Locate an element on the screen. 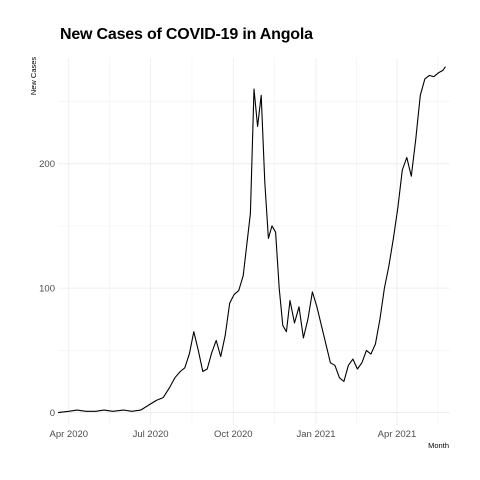  x-tick-label: Jan 2021 is located at coordinates (315, 434).